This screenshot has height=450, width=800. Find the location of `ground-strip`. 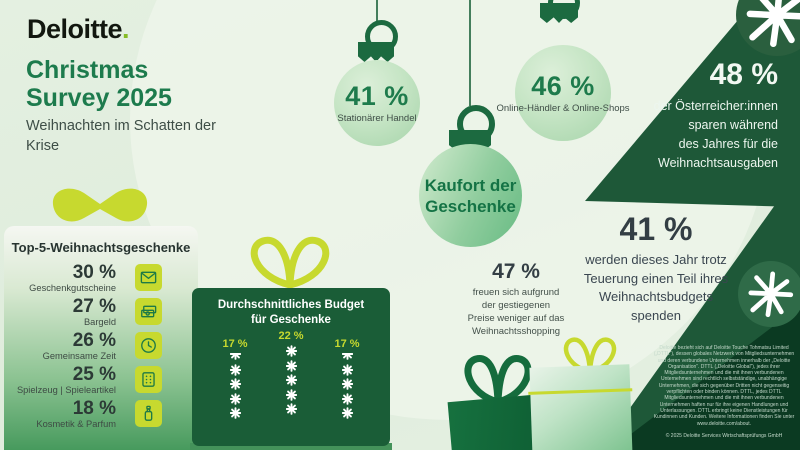

ground-strip is located at coordinates (291, 446).